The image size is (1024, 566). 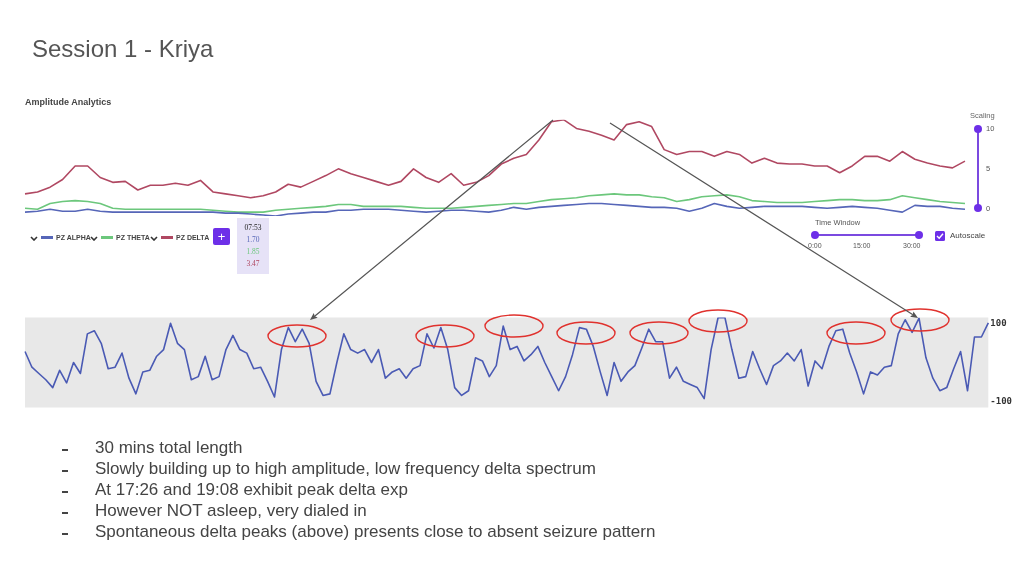 What do you see at coordinates (123, 49) in the screenshot?
I see `text: Session 1 - Kriya` at bounding box center [123, 49].